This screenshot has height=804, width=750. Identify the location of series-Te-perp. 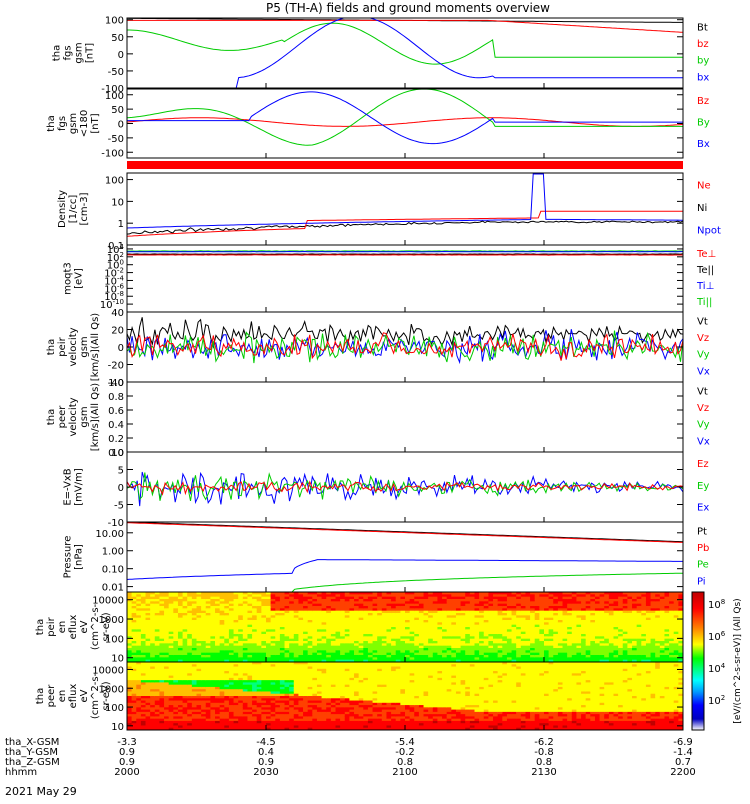
(405, 255).